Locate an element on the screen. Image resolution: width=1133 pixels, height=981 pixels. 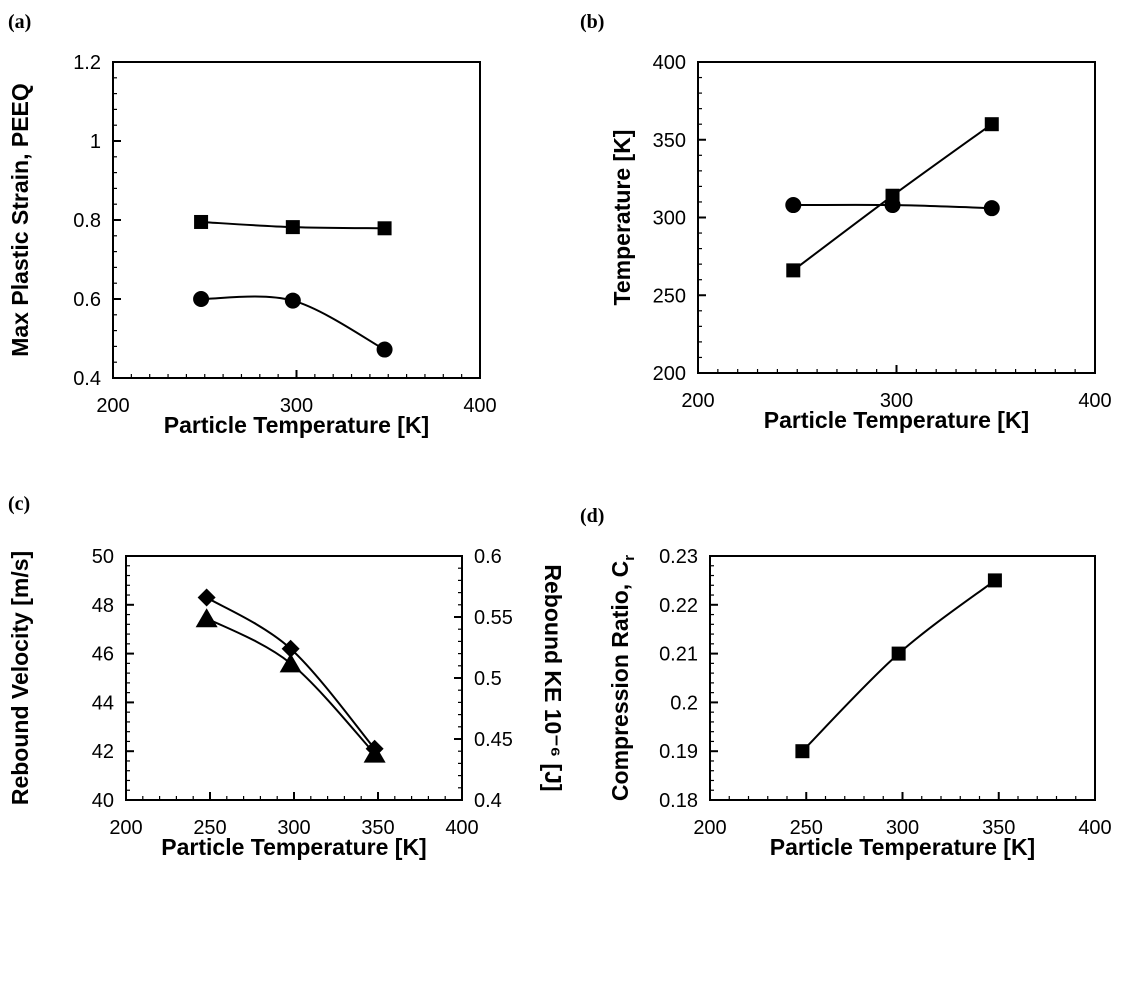
y2-tick-label: 0.6 is located at coordinates (488, 557).